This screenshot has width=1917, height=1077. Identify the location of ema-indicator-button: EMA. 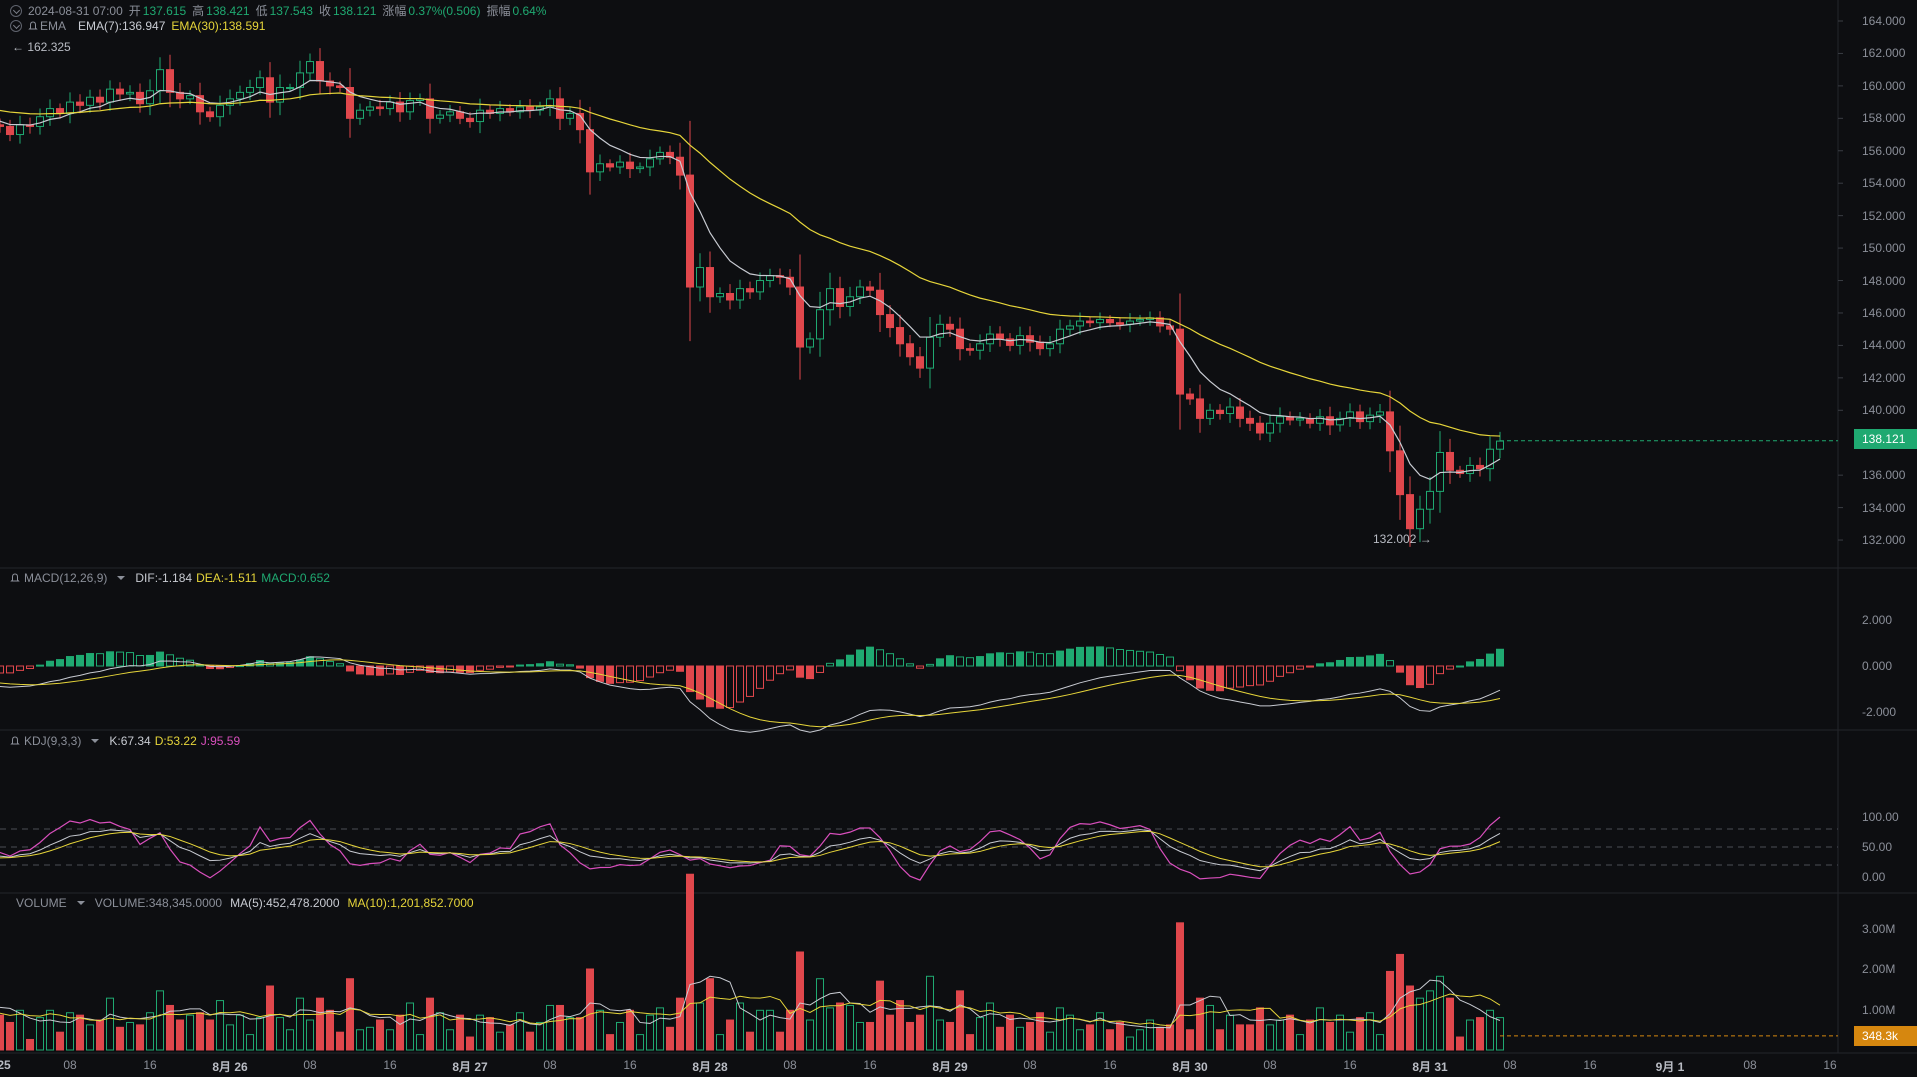
(47, 26).